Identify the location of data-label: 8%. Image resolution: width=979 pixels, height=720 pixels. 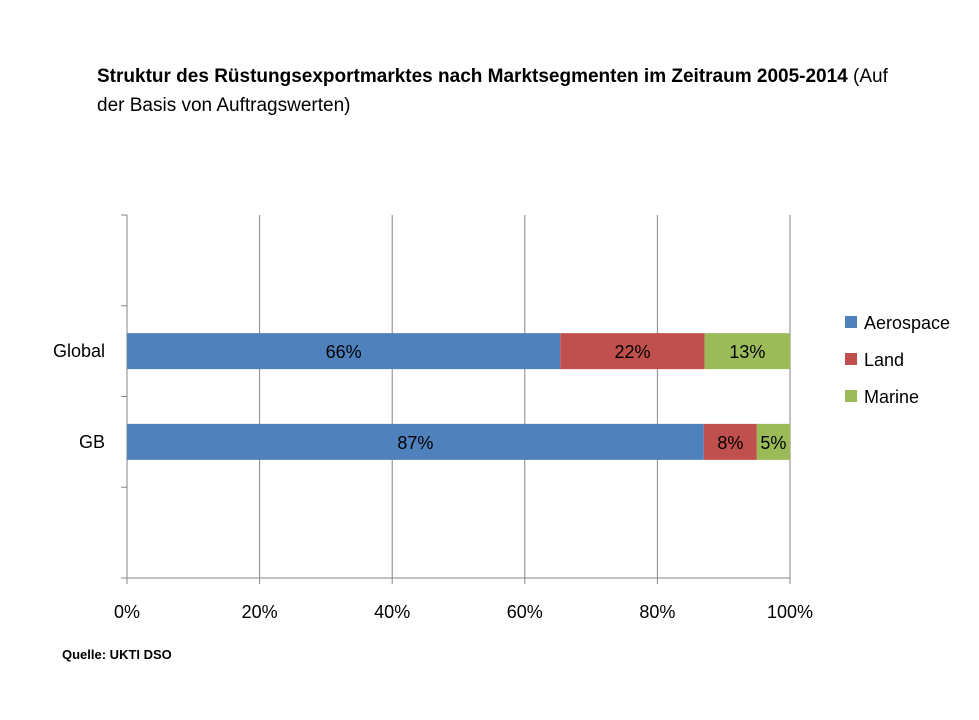
(730, 443).